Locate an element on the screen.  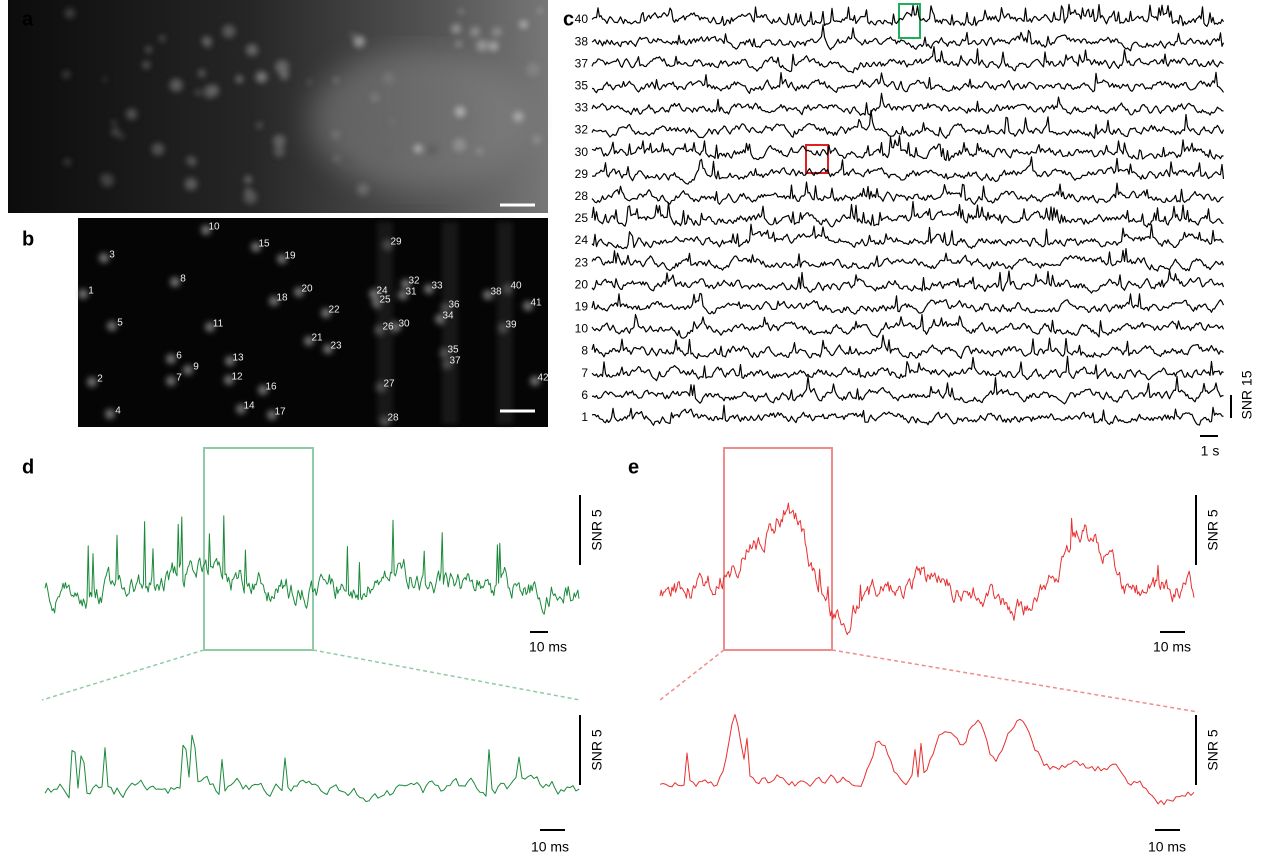
trace-label: 38 is located at coordinates (582, 41).